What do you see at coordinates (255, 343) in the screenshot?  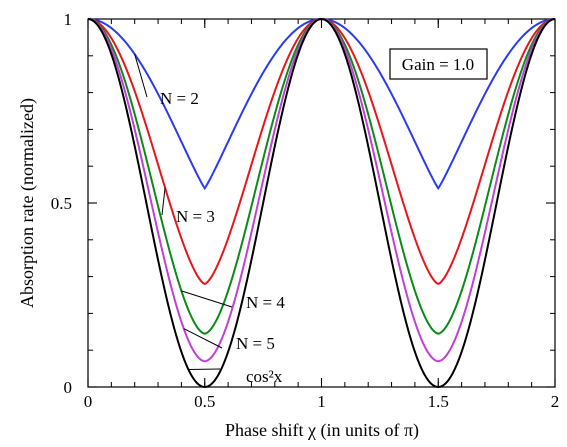 I see `curve-label: N = 5` at bounding box center [255, 343].